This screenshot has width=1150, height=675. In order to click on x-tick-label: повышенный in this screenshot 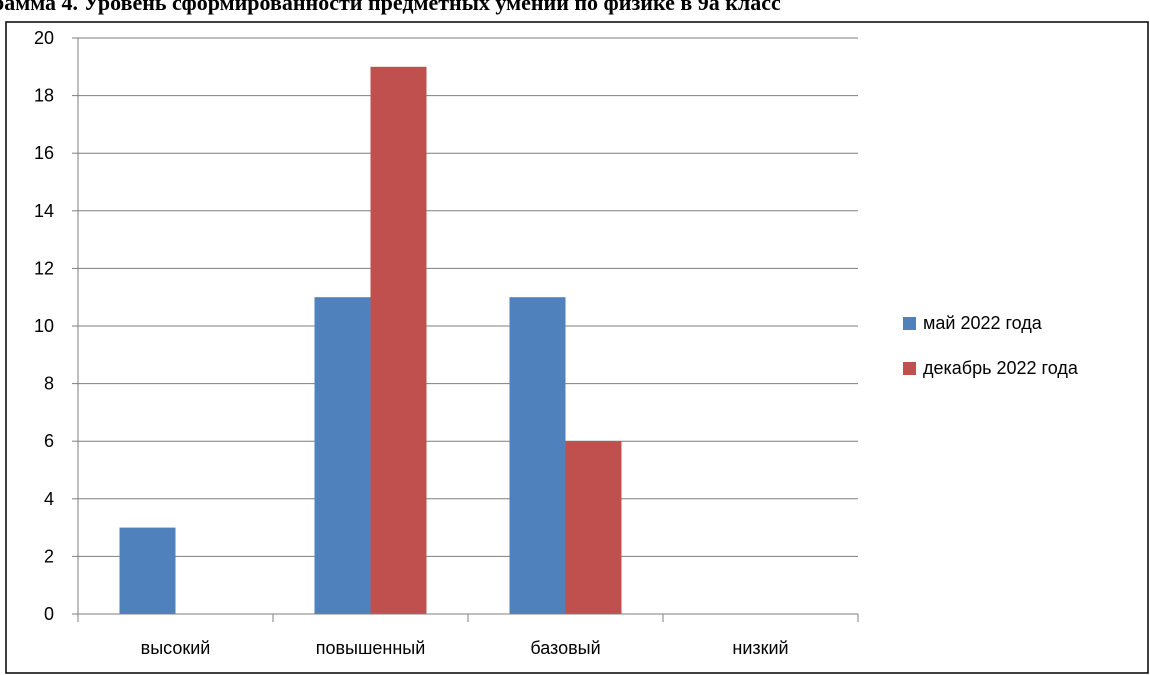, I will do `click(371, 648)`.